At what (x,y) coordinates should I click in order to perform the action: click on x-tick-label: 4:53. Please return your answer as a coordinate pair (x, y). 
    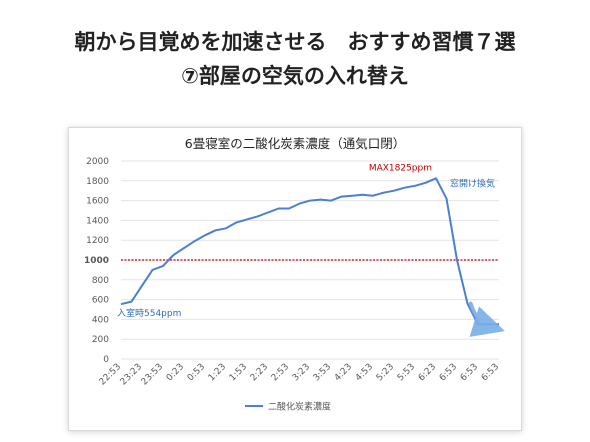
    Looking at the image, I should click on (364, 372).